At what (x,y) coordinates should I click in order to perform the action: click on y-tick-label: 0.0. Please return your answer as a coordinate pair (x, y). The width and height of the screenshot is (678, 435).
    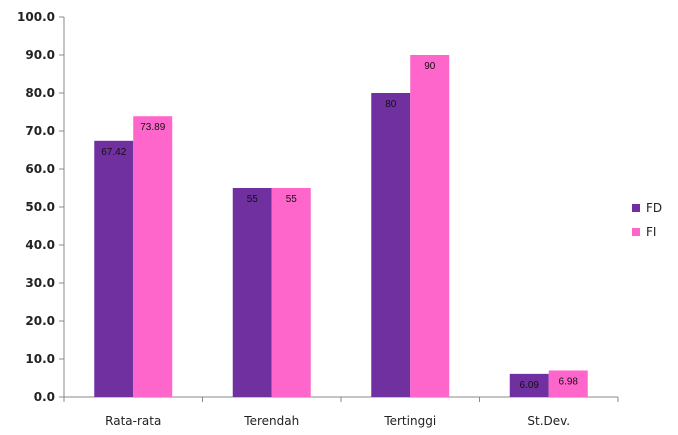
    Looking at the image, I should click on (44, 397).